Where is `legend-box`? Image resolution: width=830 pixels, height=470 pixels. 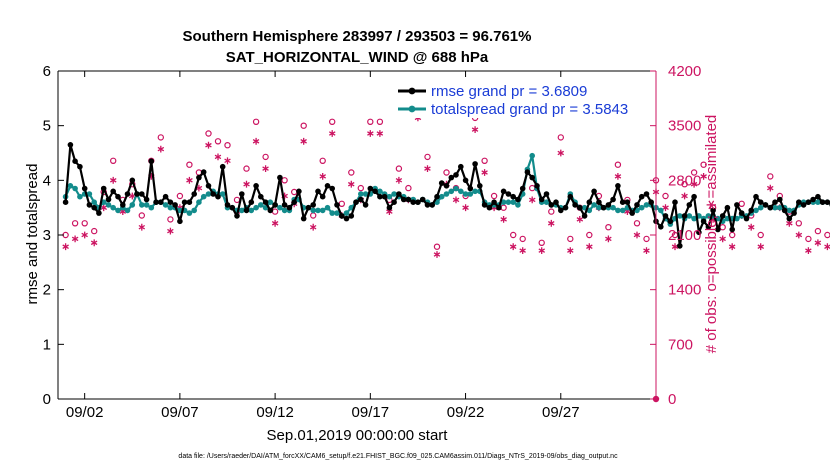 legend-box is located at coordinates (521, 99).